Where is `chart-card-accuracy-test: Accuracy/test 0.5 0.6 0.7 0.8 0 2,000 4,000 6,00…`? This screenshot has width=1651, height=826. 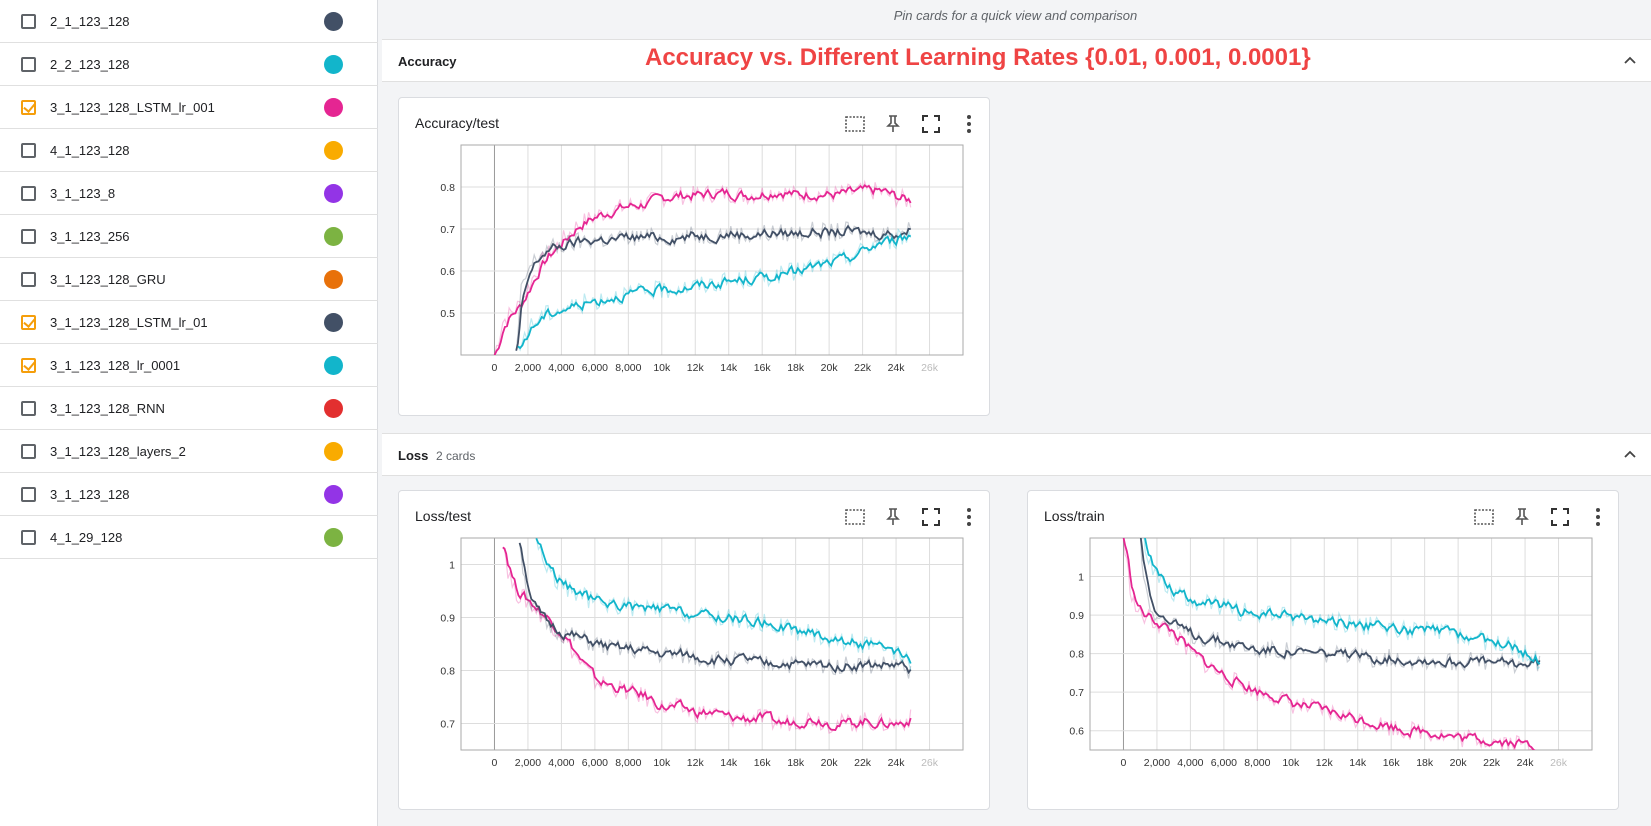
chart-card-accuracy-test: Accuracy/test 0.5 0.6 0.7 0.8 0 2,000 4,000 6,00… is located at coordinates (694, 256).